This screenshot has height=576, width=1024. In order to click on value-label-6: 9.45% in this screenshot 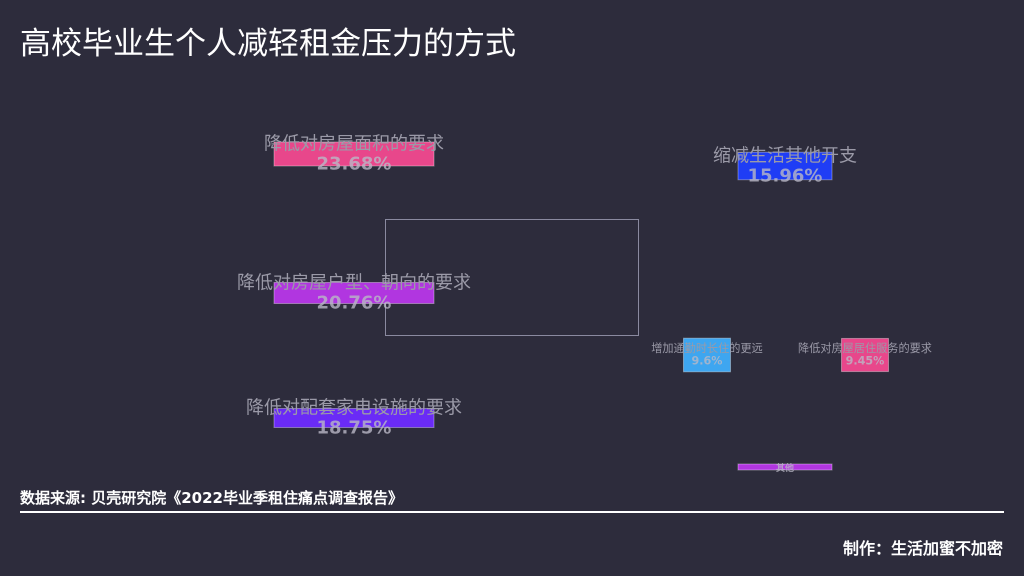, I will do `click(865, 360)`.